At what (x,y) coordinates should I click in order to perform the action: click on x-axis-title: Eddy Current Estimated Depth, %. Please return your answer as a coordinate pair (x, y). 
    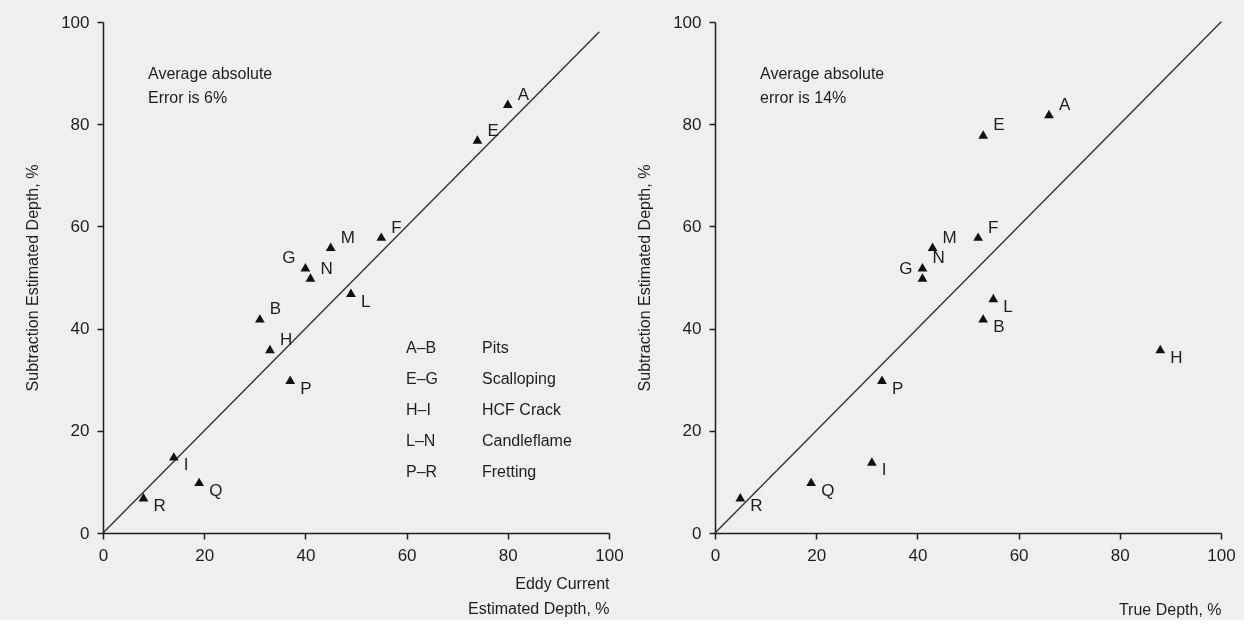
    Looking at the image, I should click on (539, 595).